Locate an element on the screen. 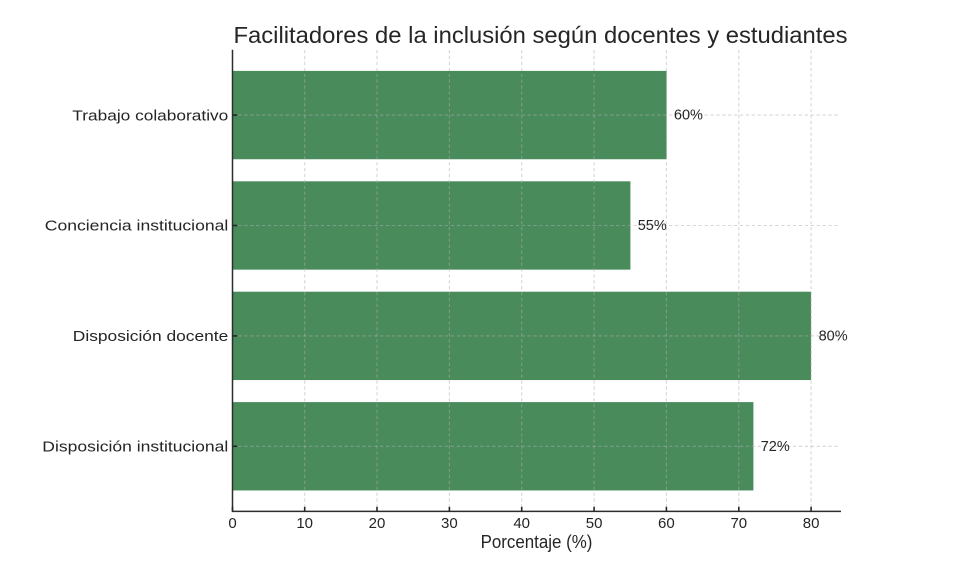 This screenshot has width=970, height=566. svg-text: 30 is located at coordinates (449, 523).